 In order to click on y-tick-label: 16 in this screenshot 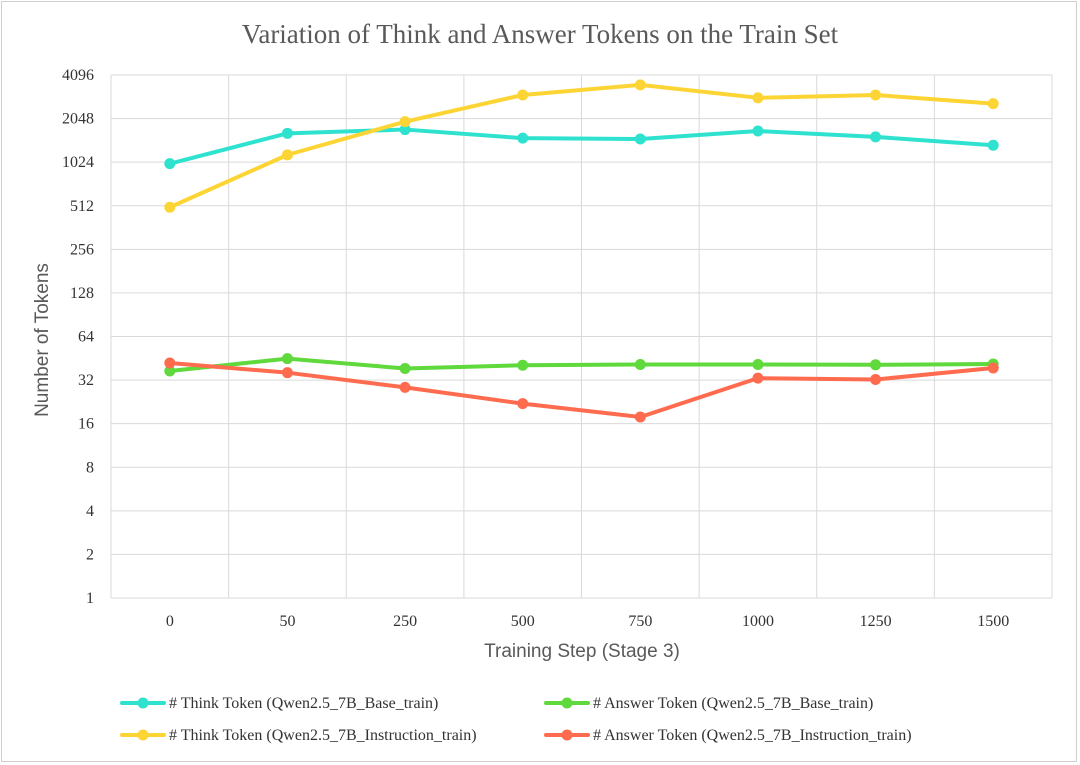, I will do `click(86, 424)`.